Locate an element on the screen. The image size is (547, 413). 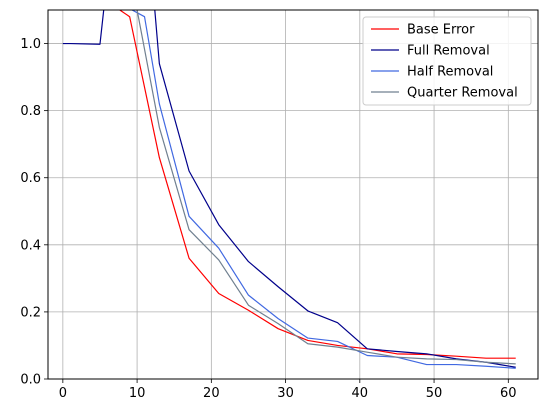
x-tick-label: 40 is located at coordinates (360, 393).